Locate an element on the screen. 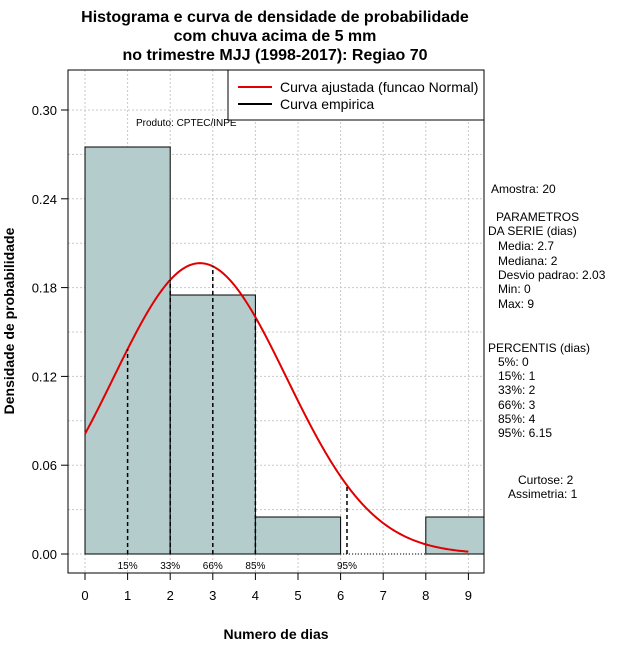  x-tick-label-3: 3 is located at coordinates (212, 595).